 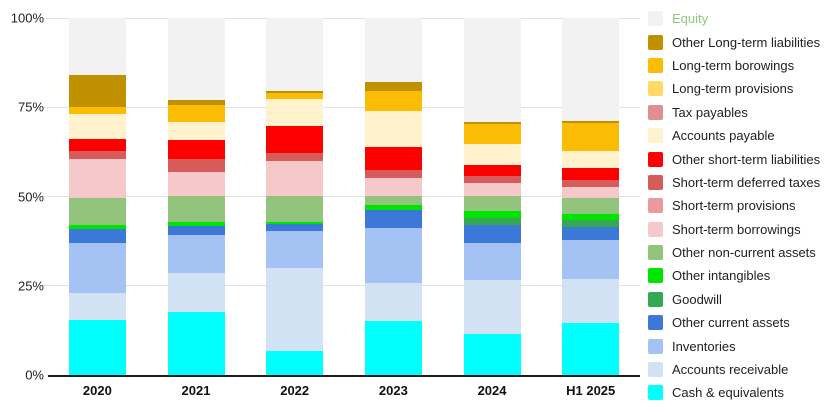 What do you see at coordinates (736, 18) in the screenshot?
I see `legend-item-equity: Equity` at bounding box center [736, 18].